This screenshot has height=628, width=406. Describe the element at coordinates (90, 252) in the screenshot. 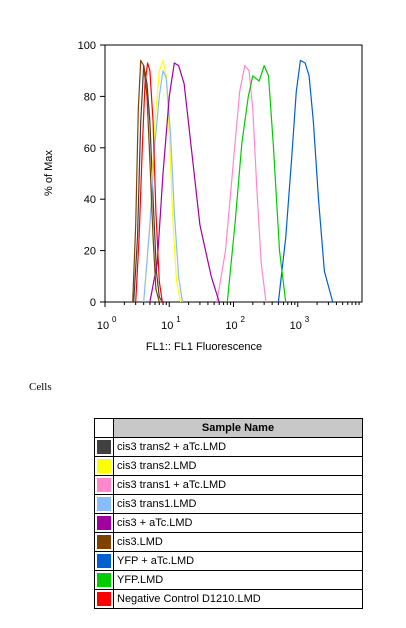

I see `y-tick-label: 20` at that location.